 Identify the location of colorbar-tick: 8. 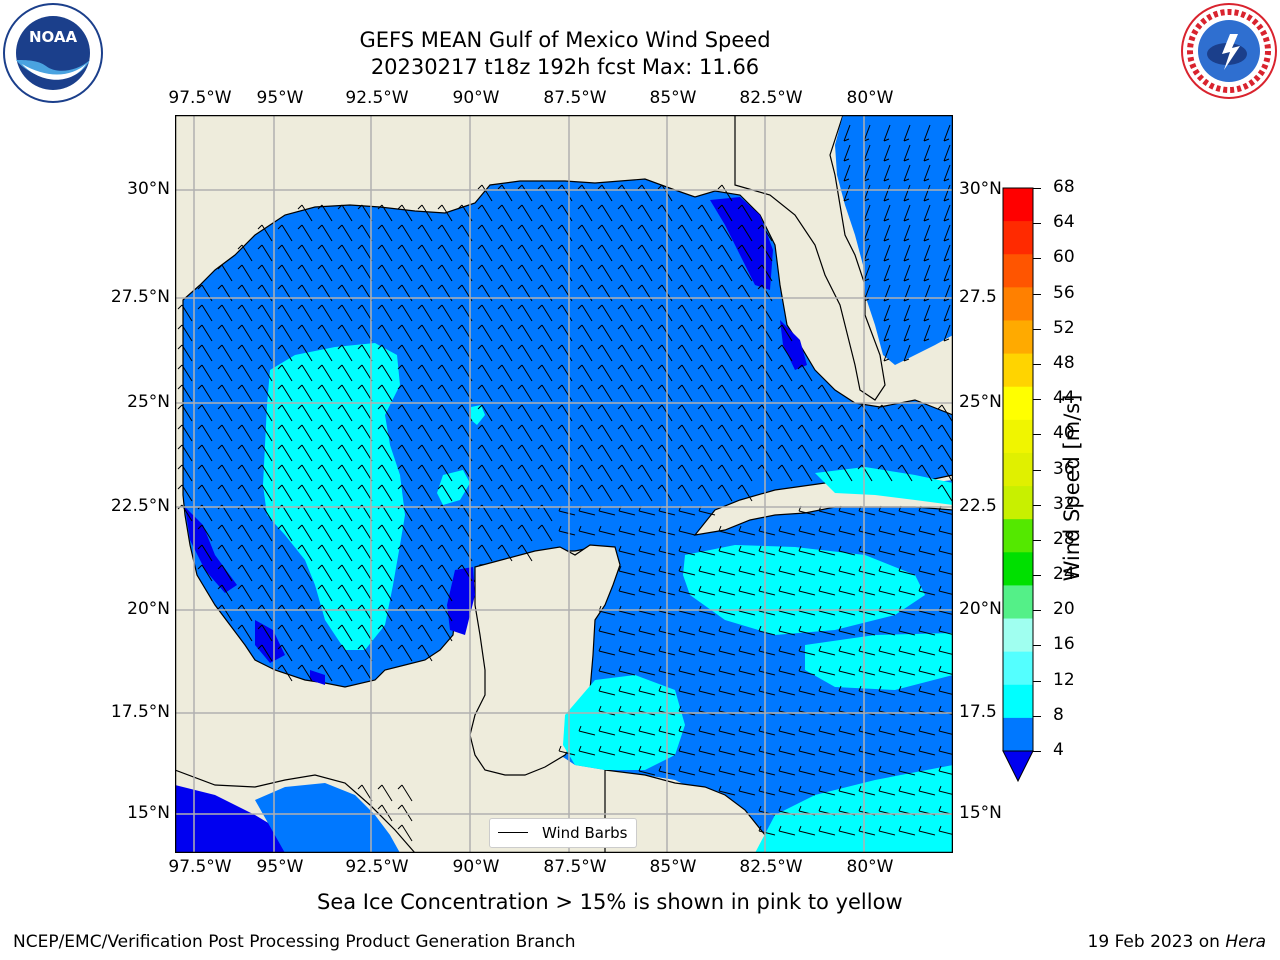
(1058, 714).